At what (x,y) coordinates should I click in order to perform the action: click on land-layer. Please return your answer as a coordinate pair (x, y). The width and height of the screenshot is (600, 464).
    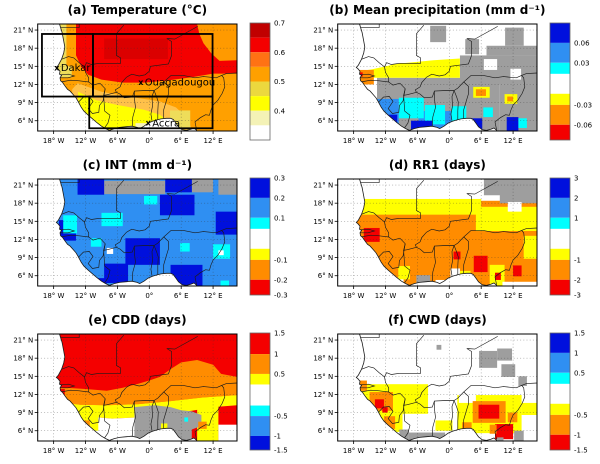
    Looking at the image, I should click on (446, 387).